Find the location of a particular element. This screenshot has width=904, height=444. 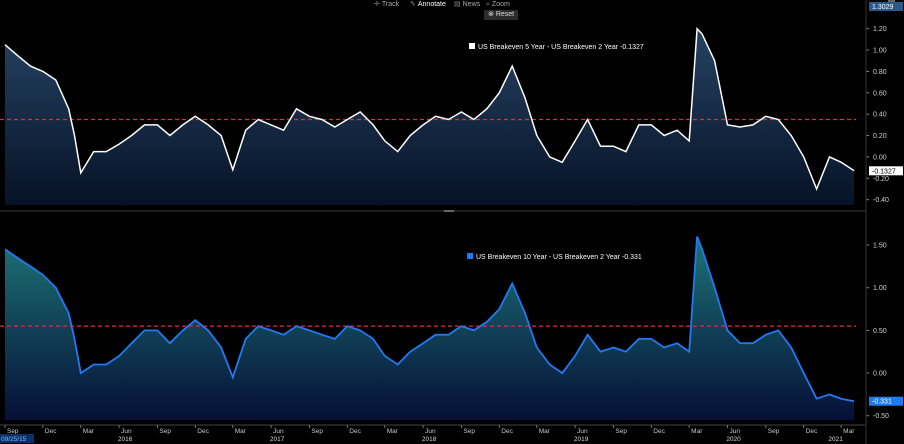

top-ytick-label: 0.40 is located at coordinates (880, 115).